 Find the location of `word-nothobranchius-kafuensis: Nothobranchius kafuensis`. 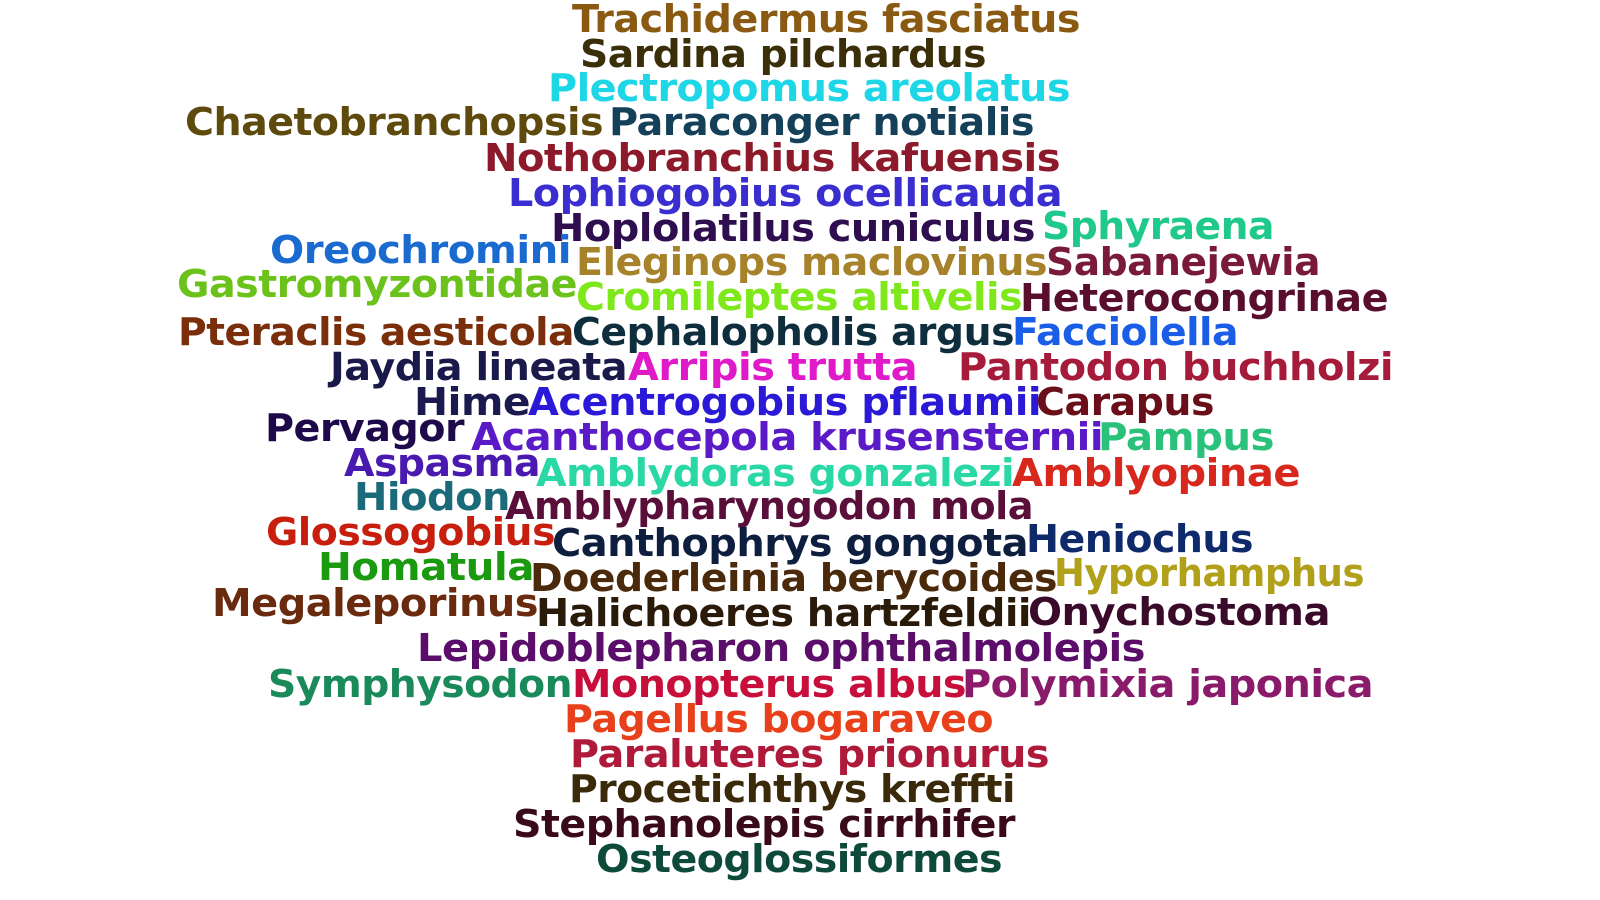

word-nothobranchius-kafuensis: Nothobranchius kafuensis is located at coordinates (772, 158).